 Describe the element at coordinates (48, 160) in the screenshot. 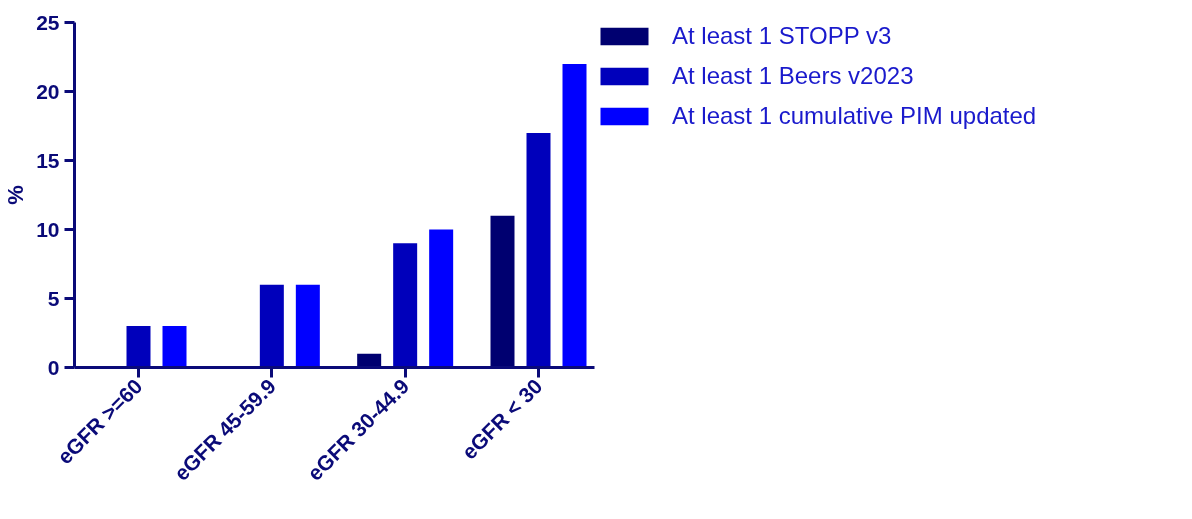

I see `y-tick-label: 15` at that location.